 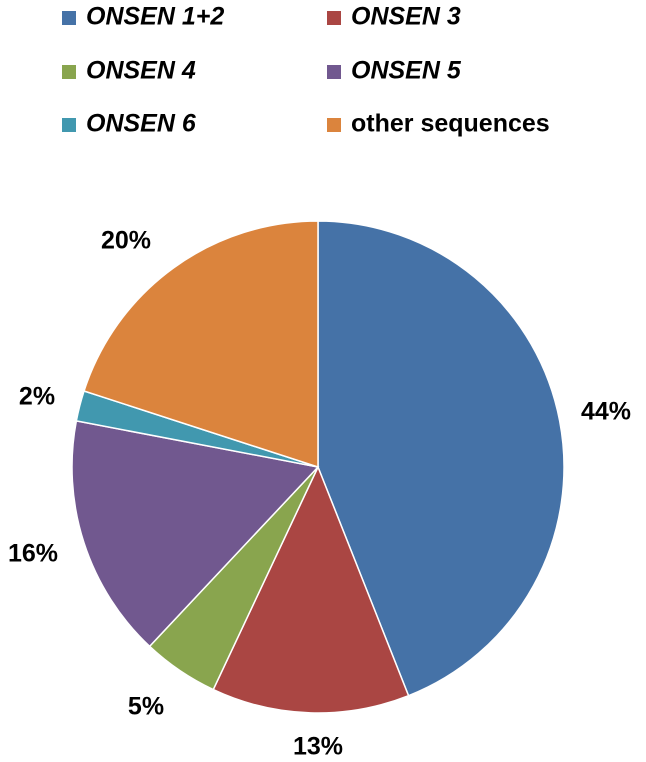 I want to click on data-label-onsen-3: 13%, so click(x=318, y=747).